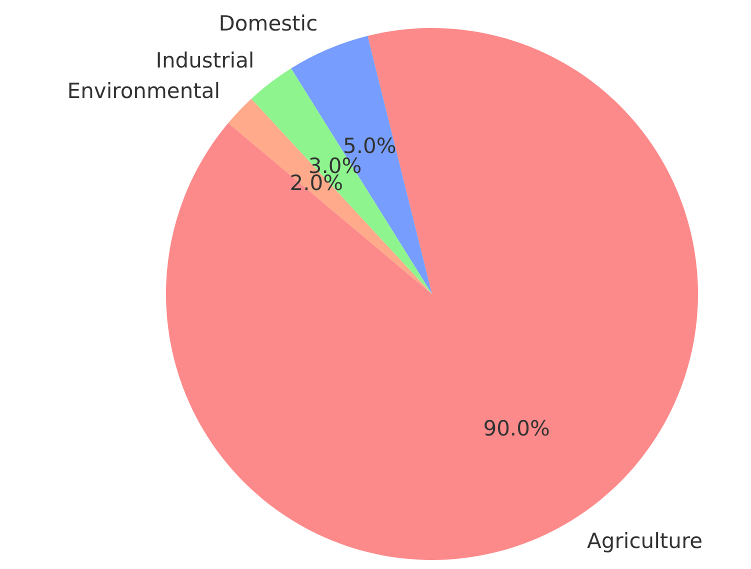  Describe the element at coordinates (205, 60) in the screenshot. I see `slice-label: Industrial` at that location.